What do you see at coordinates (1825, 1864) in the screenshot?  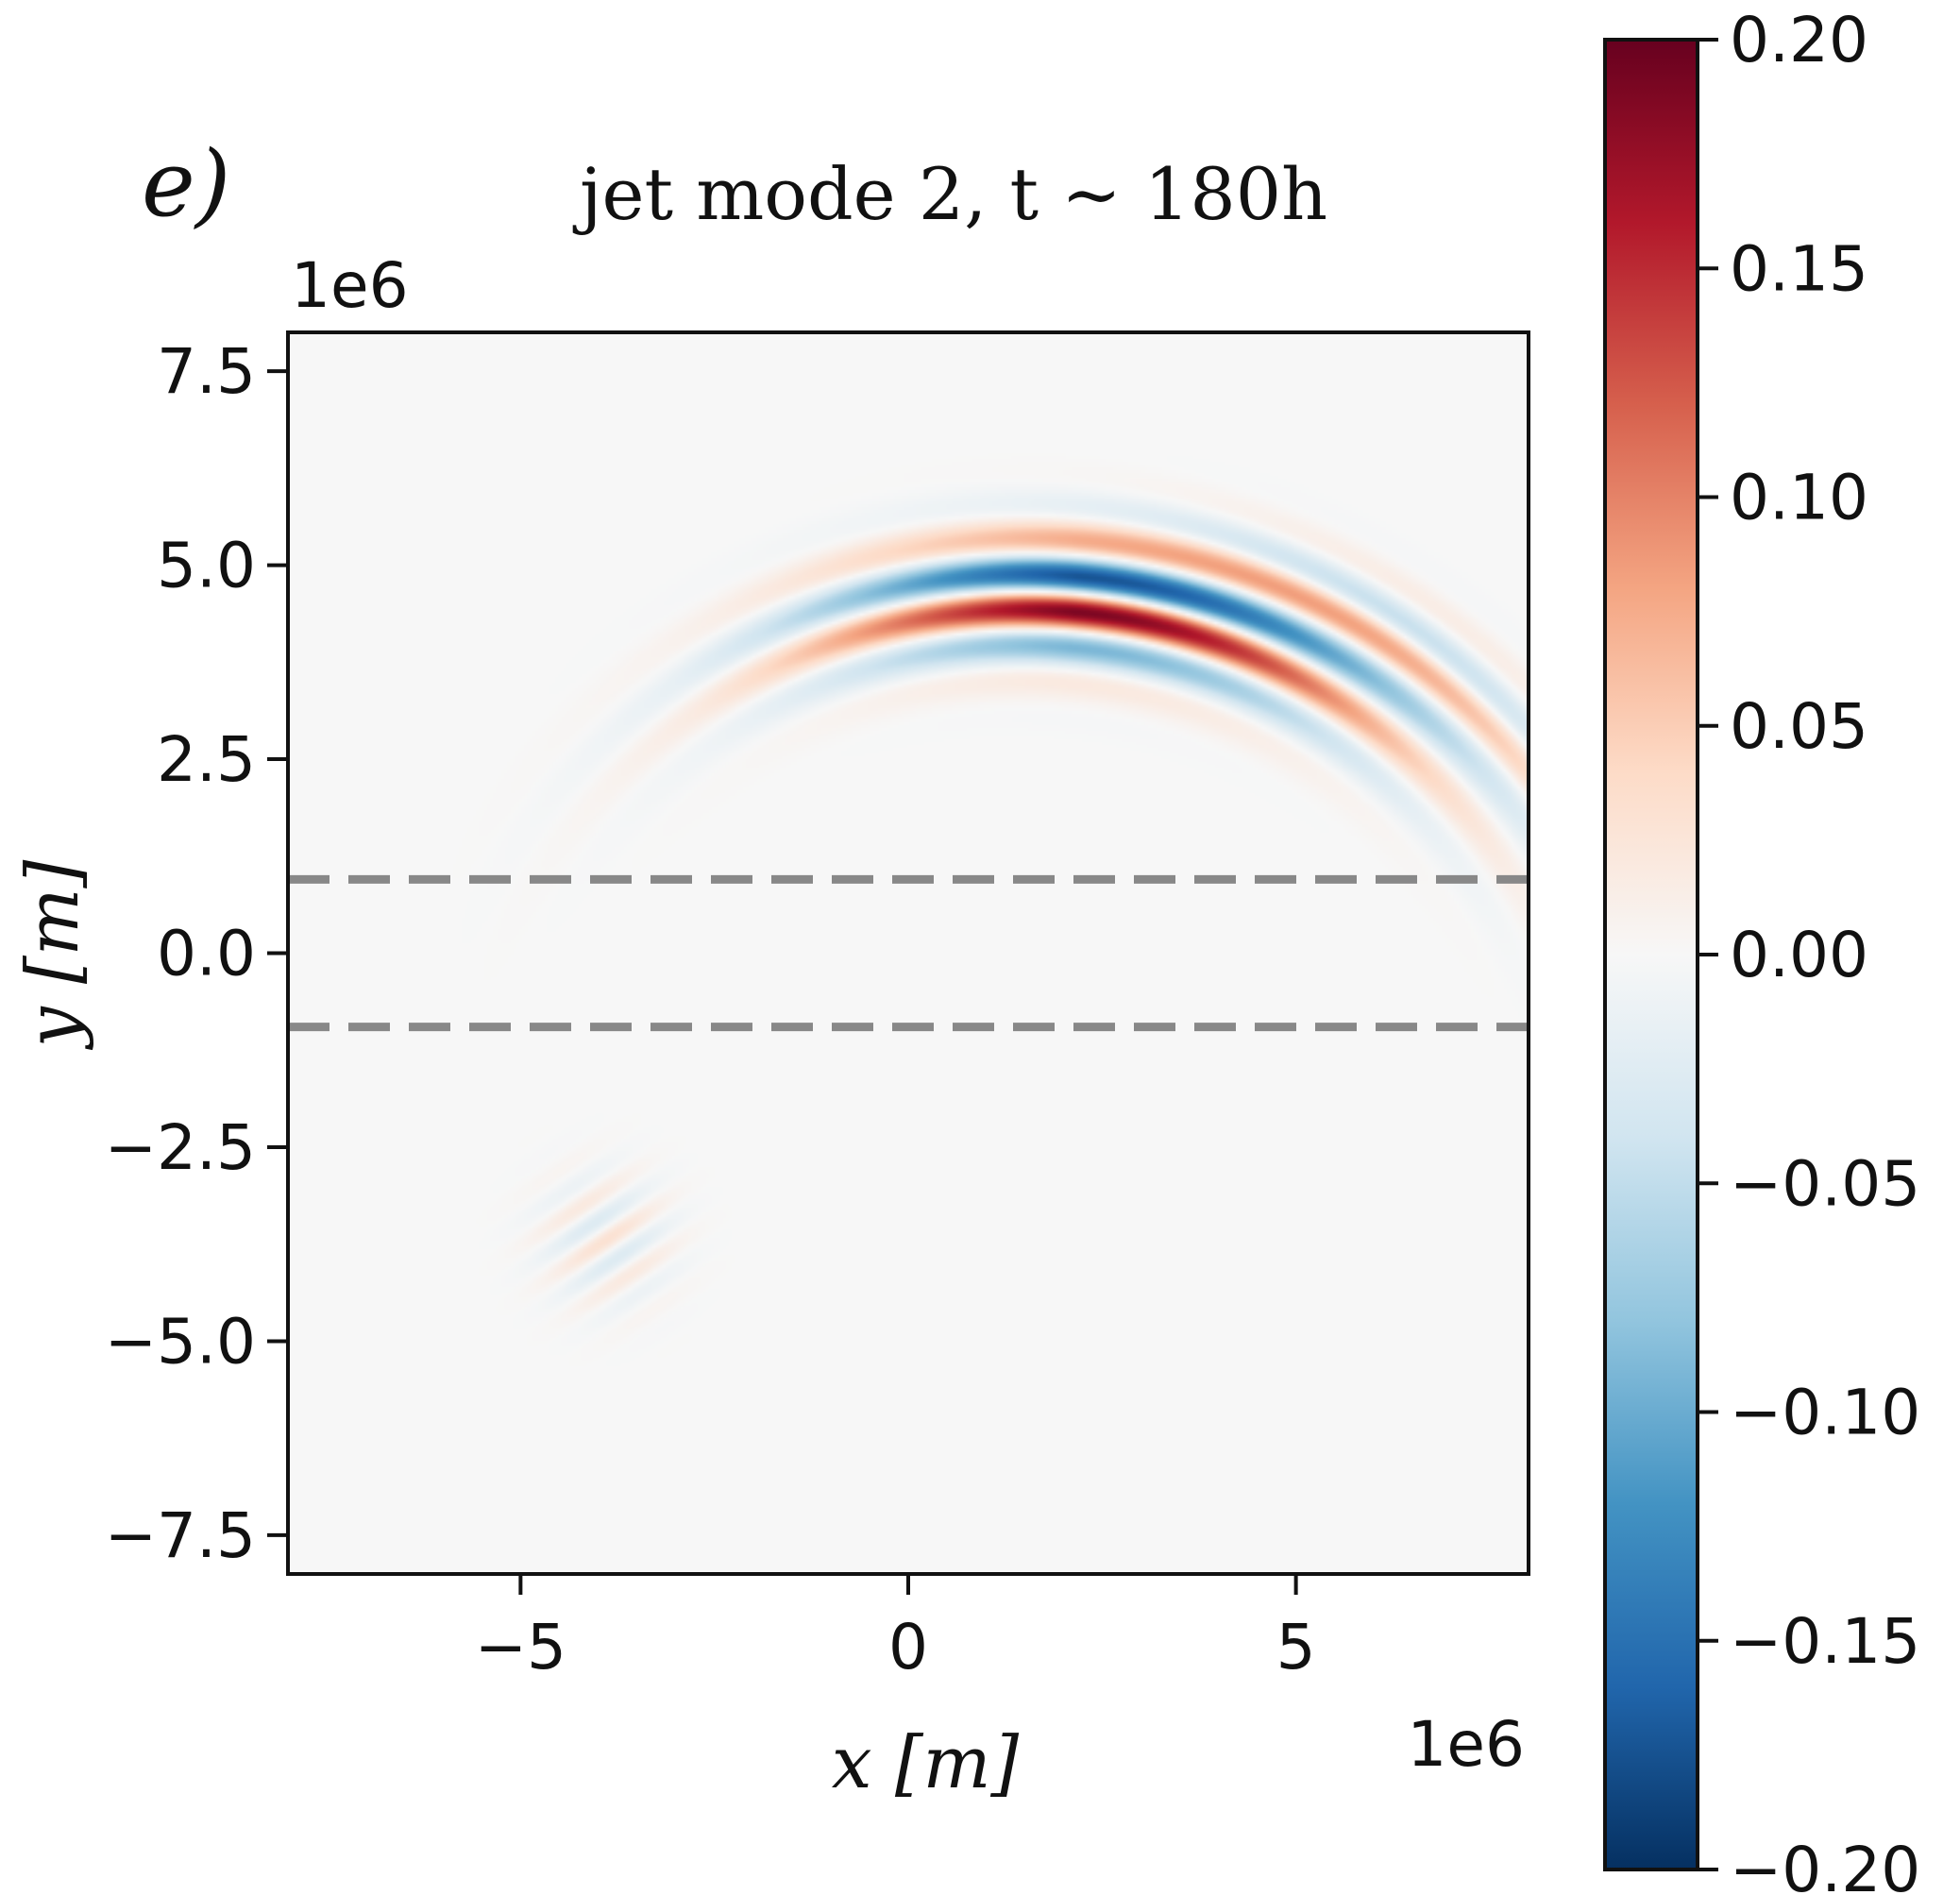 I see `colorbar-tick-label-8: −0.20` at bounding box center [1825, 1864].